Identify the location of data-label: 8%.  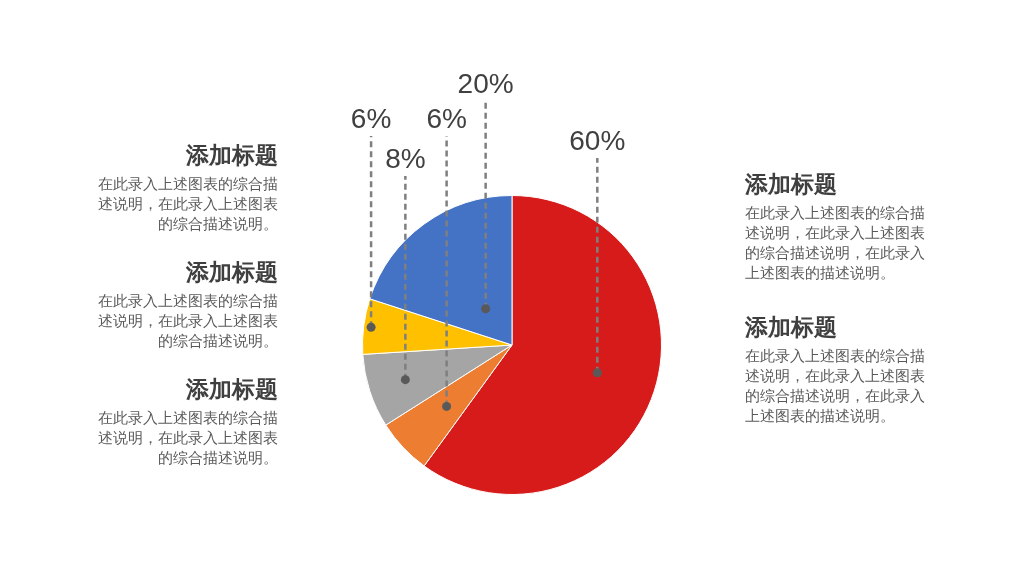
(405, 158).